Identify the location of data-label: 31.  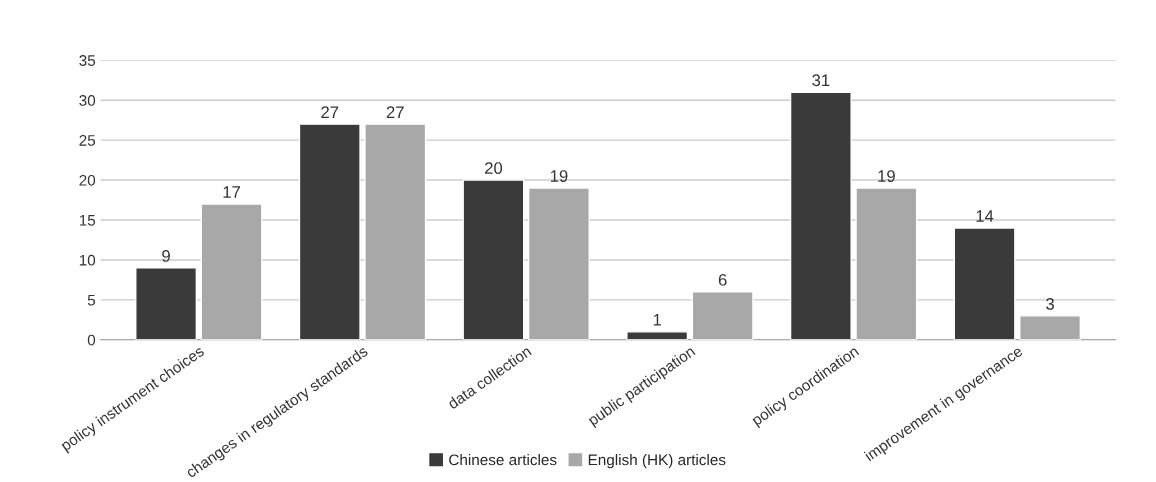
(821, 80).